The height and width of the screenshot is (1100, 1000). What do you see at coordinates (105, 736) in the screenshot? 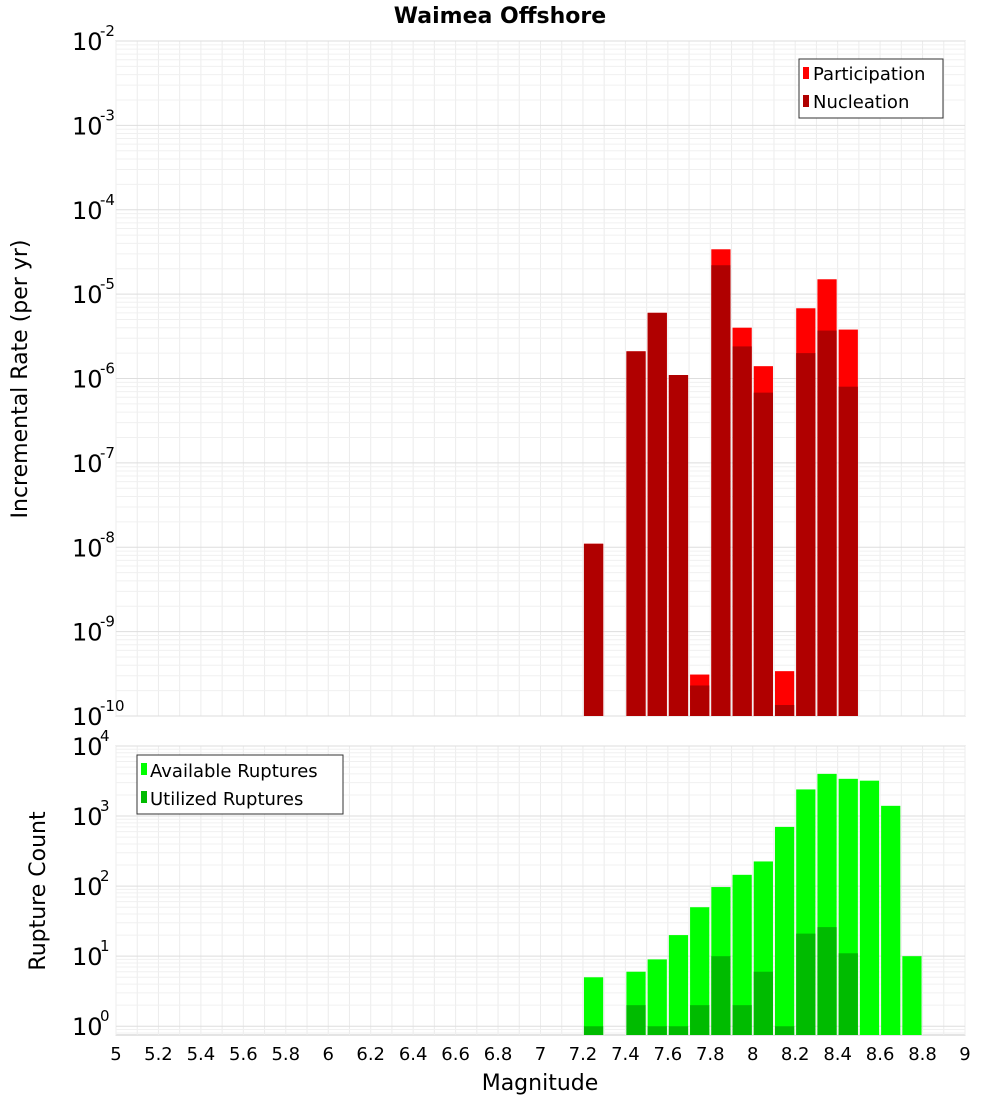
I see `y-tick-exponent: 4` at bounding box center [105, 736].